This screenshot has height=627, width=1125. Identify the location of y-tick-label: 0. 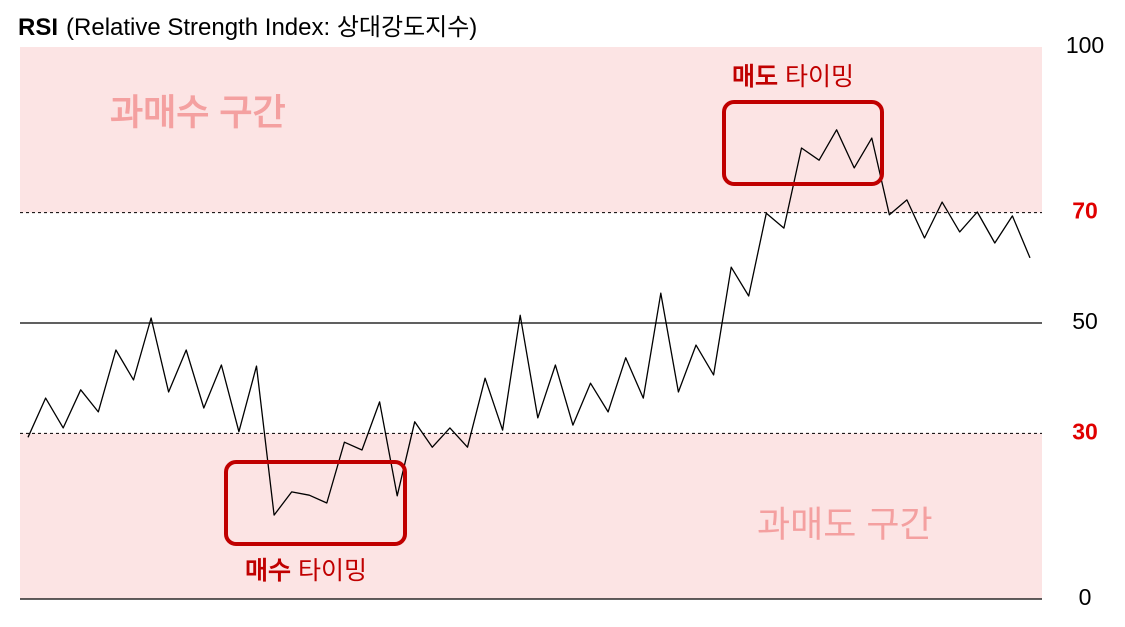
(1085, 597).